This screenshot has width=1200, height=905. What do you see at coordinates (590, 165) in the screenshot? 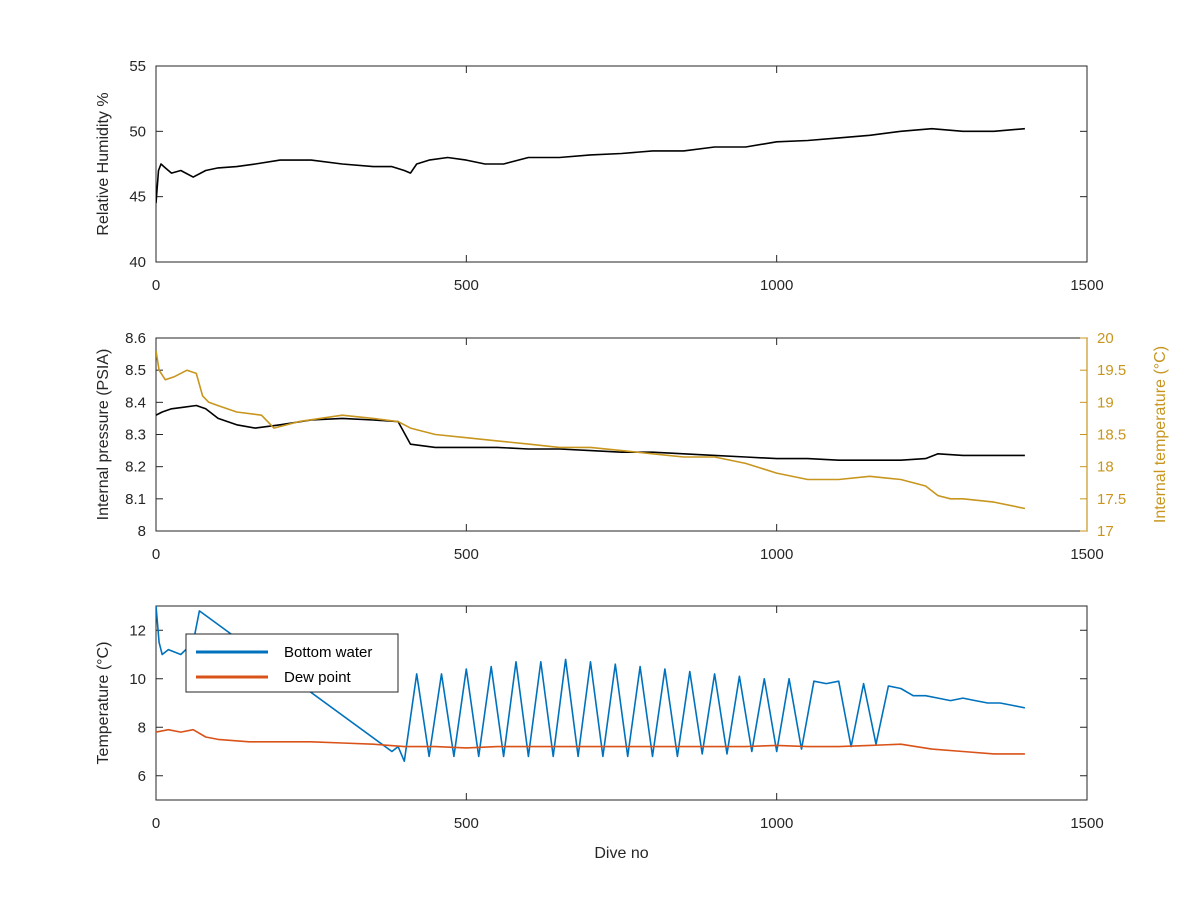
I see `subplot-1-series-1-line` at bounding box center [590, 165].